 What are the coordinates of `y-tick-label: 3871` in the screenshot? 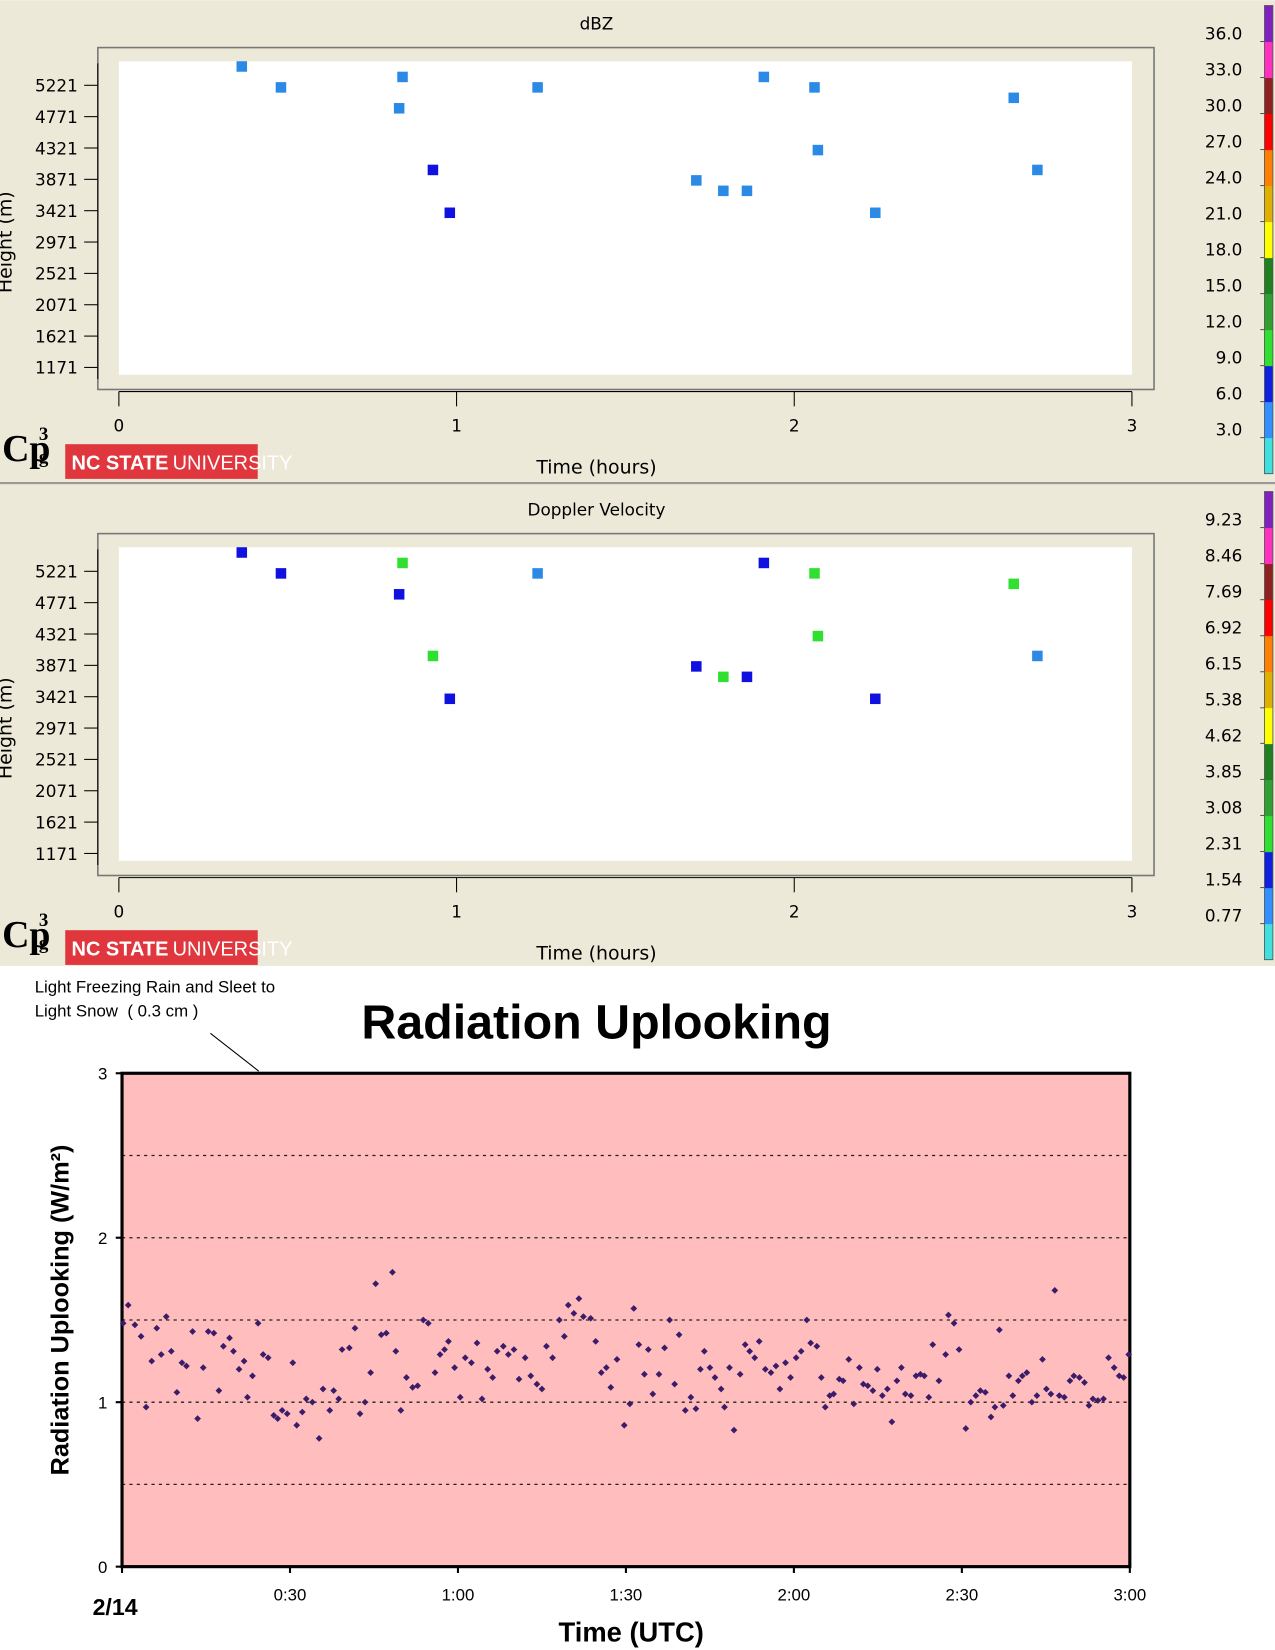 It's located at (56, 666).